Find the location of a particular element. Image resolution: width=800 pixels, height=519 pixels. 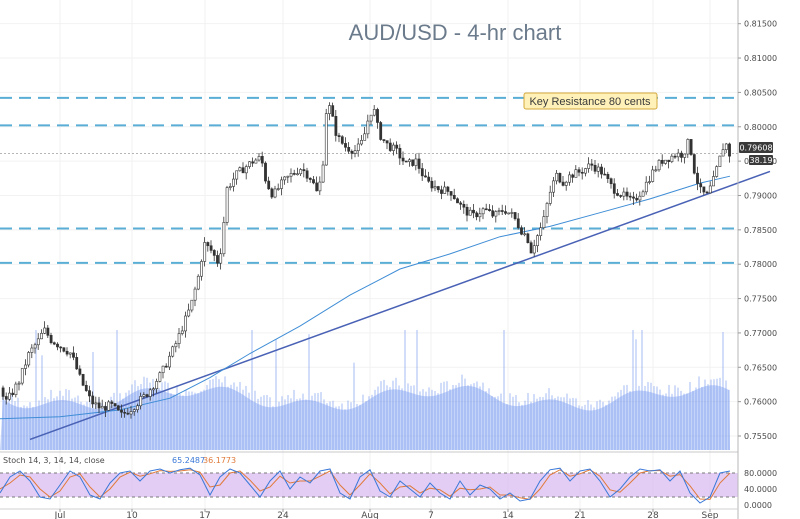

price-badge is located at coordinates (756, 147).